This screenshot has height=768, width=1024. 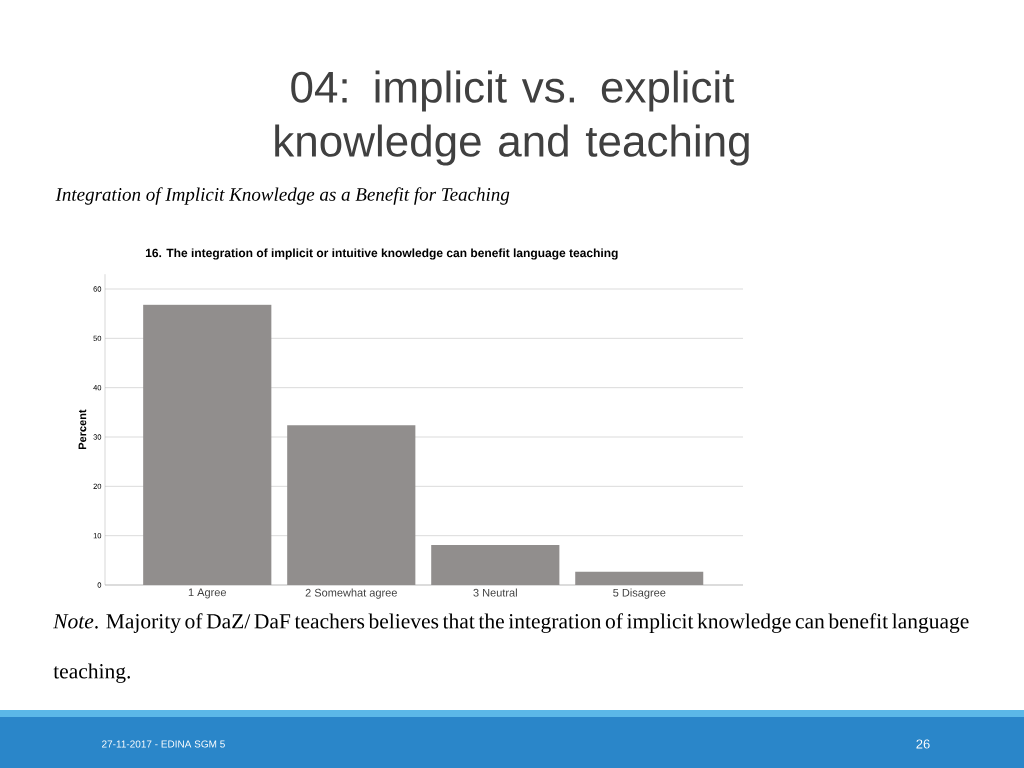 I want to click on text: Note. Majority of DaZ/ DaF teachers believes that the integration of implicit knowledge can benefit language teaching., so click(x=511, y=648).